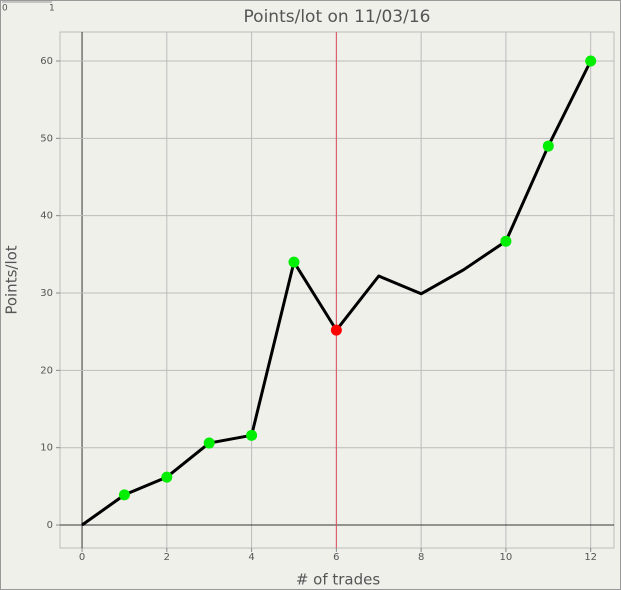 The height and width of the screenshot is (590, 621). I want to click on x-tick-label: 0, so click(82, 557).